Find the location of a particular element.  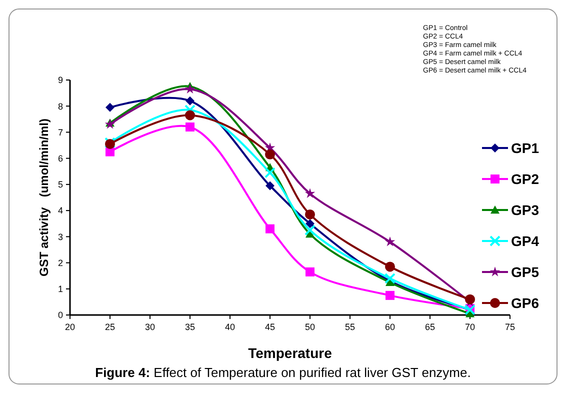

x-tick-label: 65 is located at coordinates (430, 327).